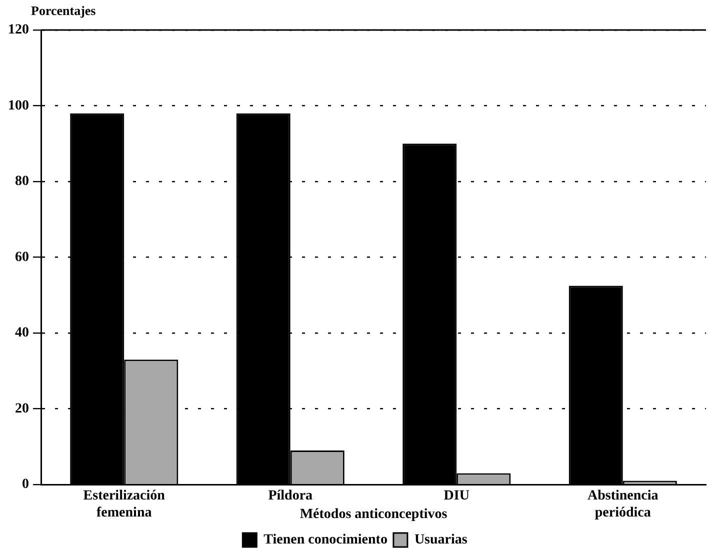 Image resolution: width=708 pixels, height=557 pixels. Describe the element at coordinates (18, 106) in the screenshot. I see `y-tick-label: 100` at that location.